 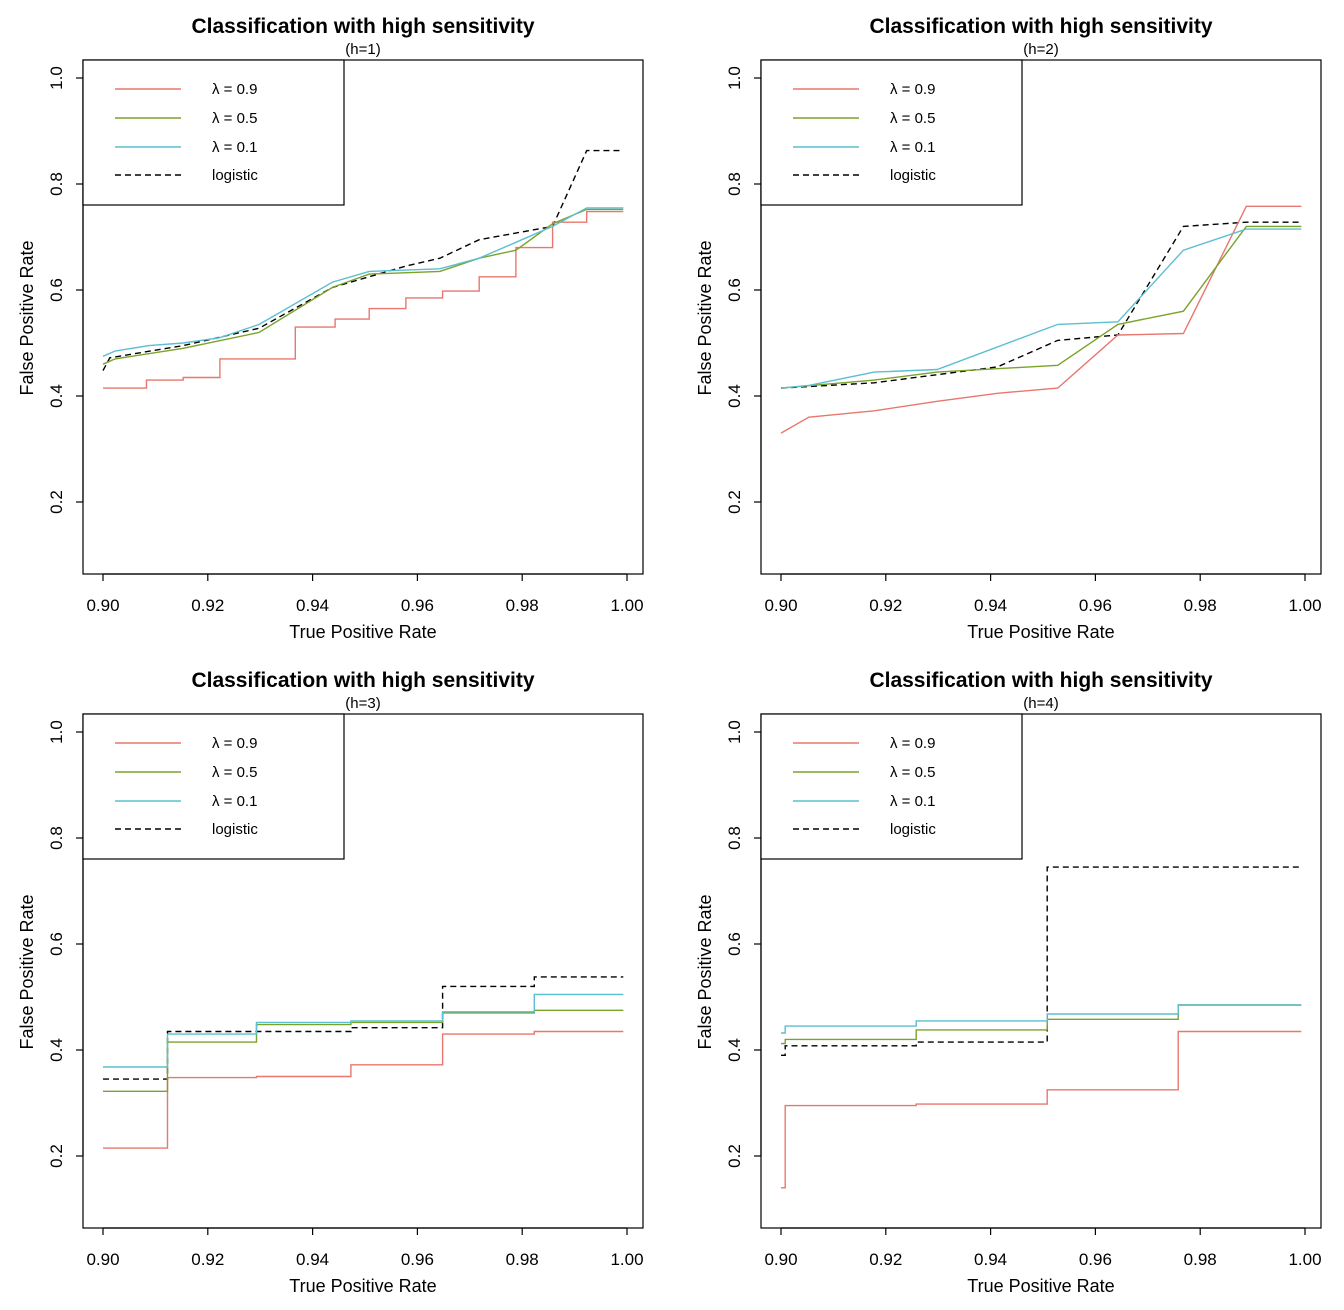 I want to click on chart-subtitle: (h=3), so click(x=362, y=703).